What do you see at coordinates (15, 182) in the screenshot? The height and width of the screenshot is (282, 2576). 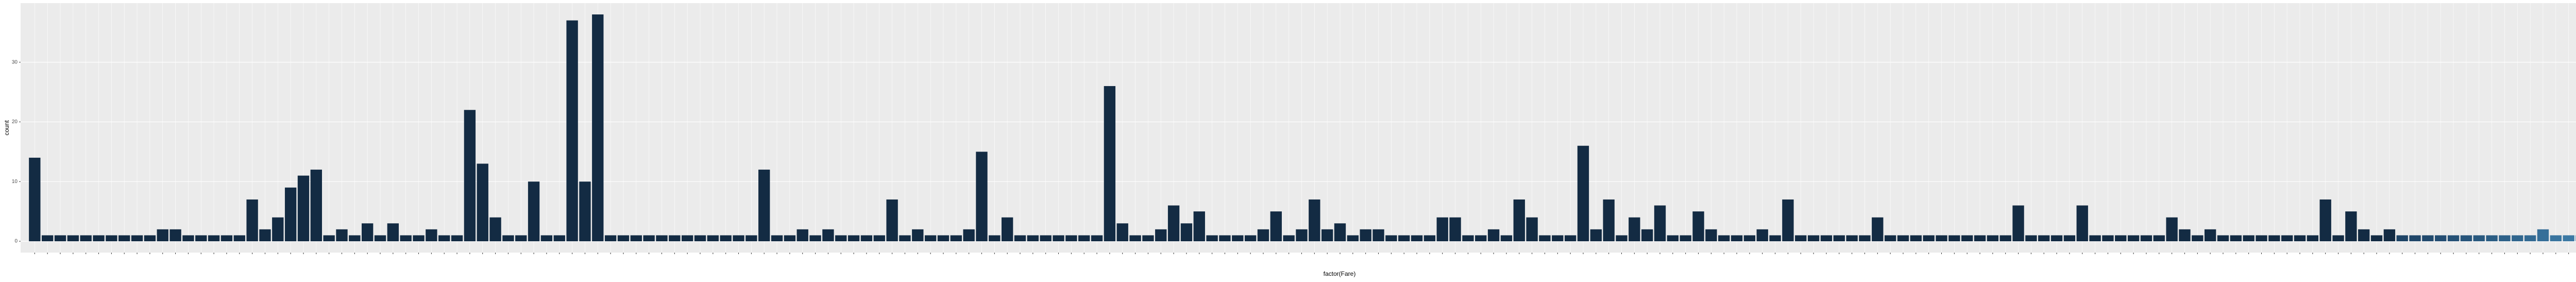 I see `y-tick-label: 10` at bounding box center [15, 182].